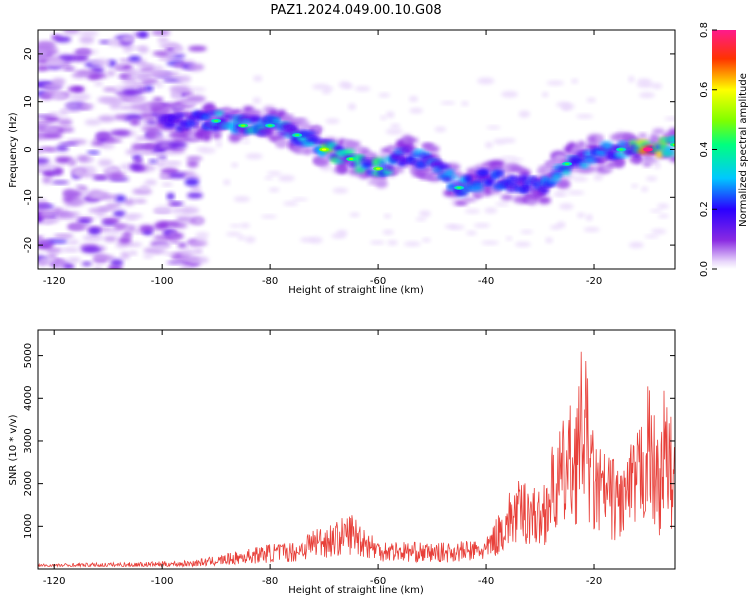 Image resolution: width=750 pixels, height=600 pixels. Describe the element at coordinates (28, 355) in the screenshot. I see `y-tick-label: 5000` at that location.